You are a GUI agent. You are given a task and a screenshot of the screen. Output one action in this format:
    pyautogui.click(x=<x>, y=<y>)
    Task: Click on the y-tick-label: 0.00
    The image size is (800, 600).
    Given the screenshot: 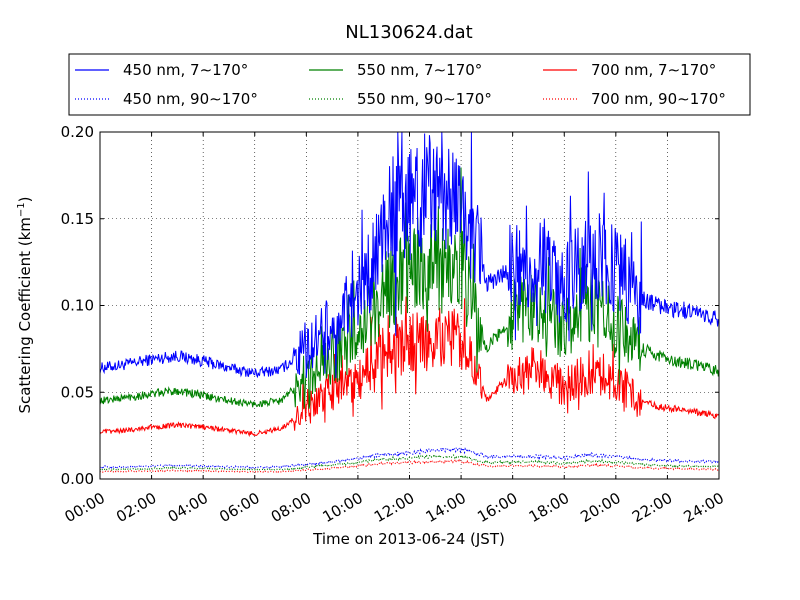 What is the action you would take?
    pyautogui.click(x=77, y=479)
    